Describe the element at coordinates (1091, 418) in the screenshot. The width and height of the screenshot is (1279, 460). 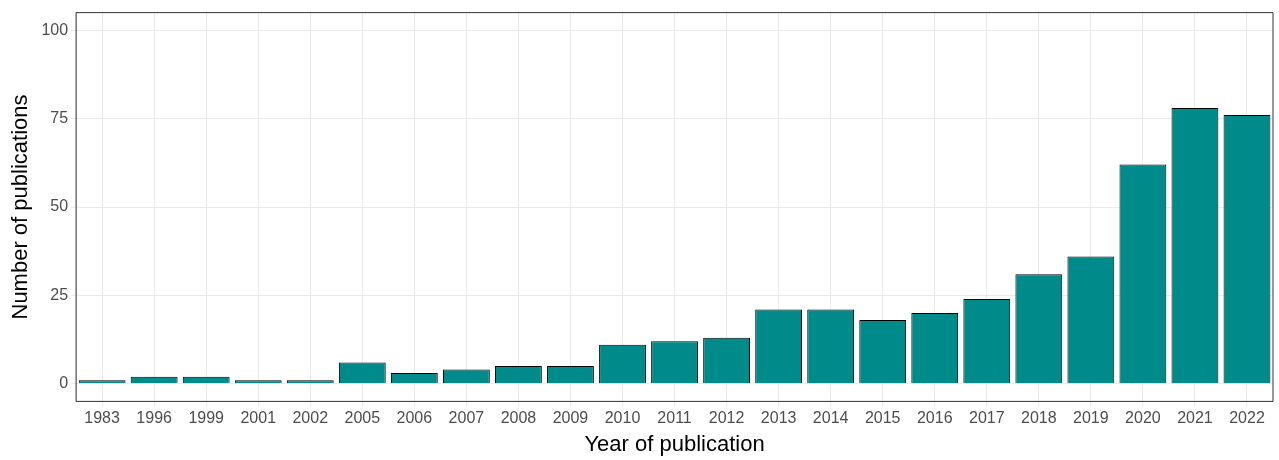
I see `x-tick-label: 2019` at that location.